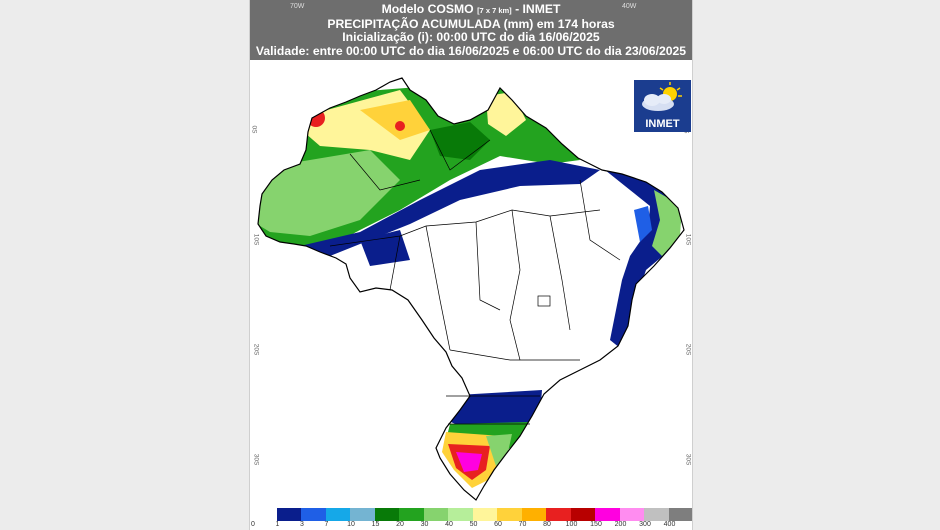  I want to click on inmet-logo: INMET, so click(662, 106).